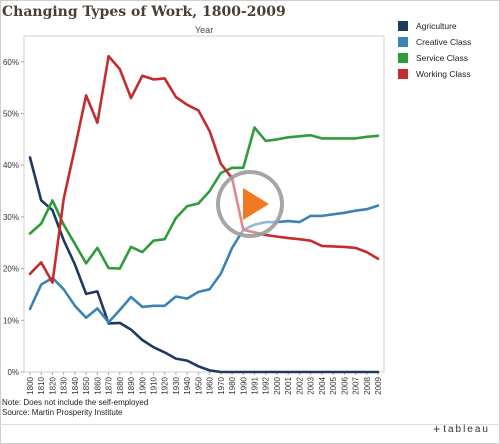 The image size is (500, 444). I want to click on x-tick-label: 1980, so click(232, 385).